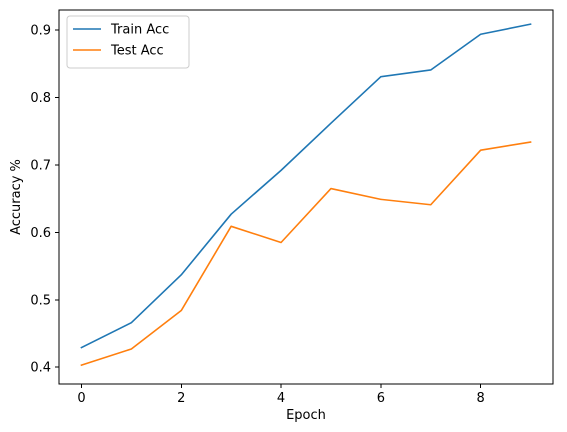  What do you see at coordinates (139, 30) in the screenshot?
I see `legend-label: Train Acc` at bounding box center [139, 30].